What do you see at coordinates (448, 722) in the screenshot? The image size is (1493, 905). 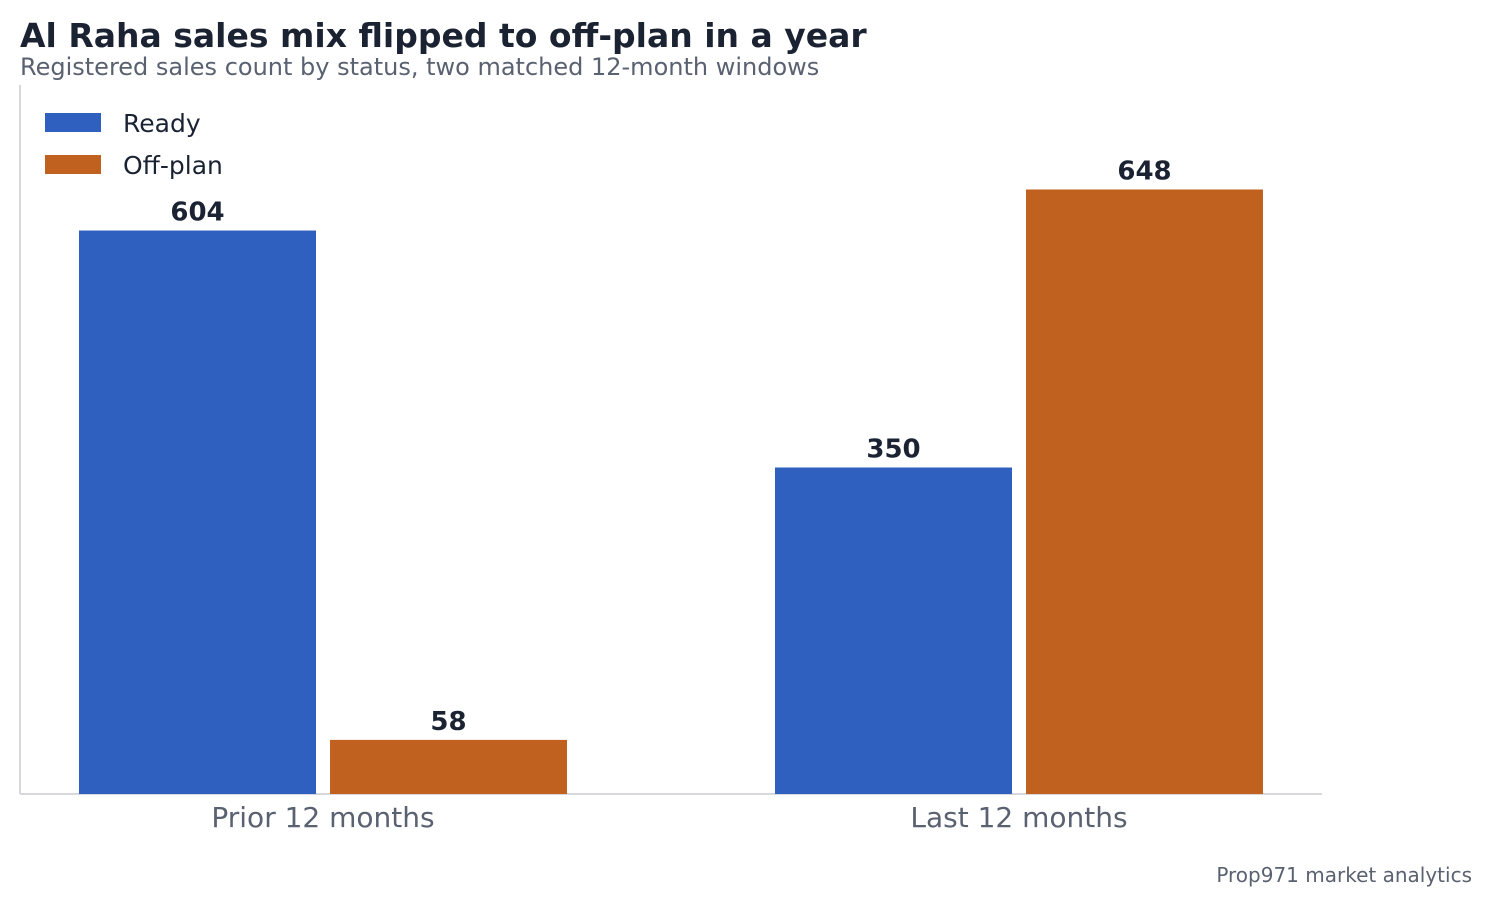 I see `value-label-off-plan-1: 58` at bounding box center [448, 722].